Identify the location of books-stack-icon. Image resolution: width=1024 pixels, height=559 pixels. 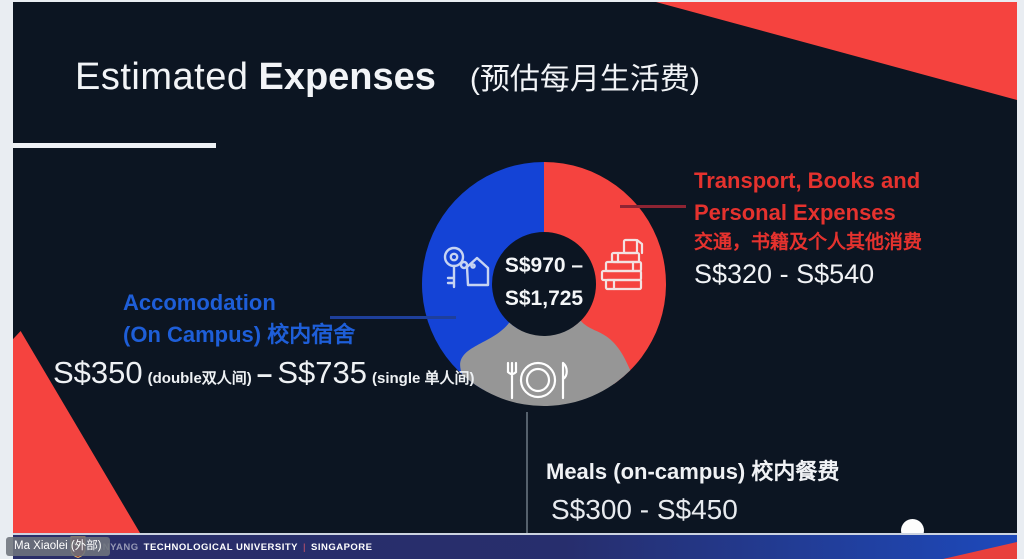
(622, 264).